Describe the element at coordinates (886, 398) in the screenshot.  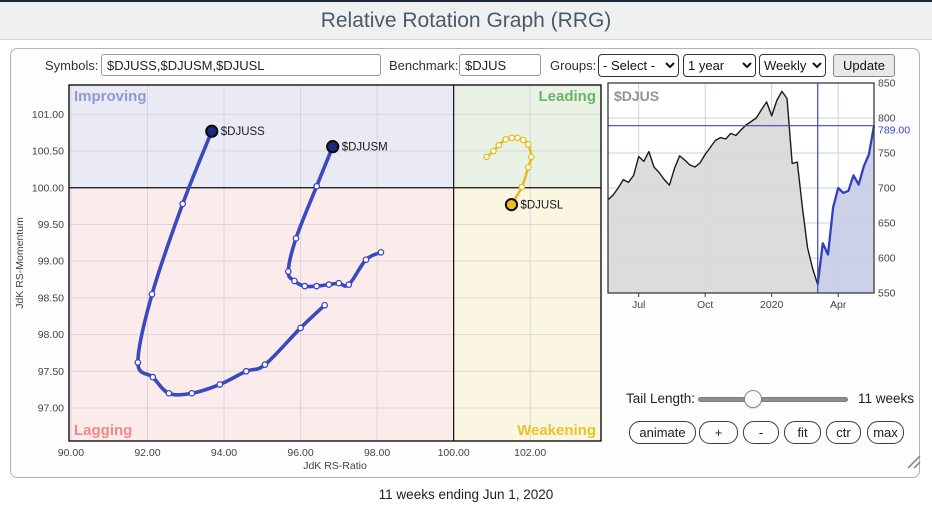
I see `tail-length-value: 11 weeks` at that location.